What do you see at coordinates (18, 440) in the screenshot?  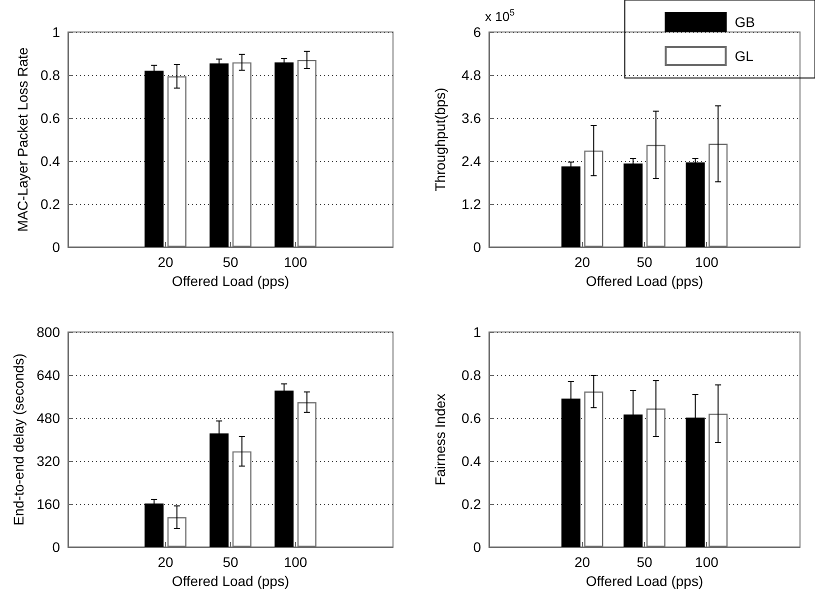 I see `y-axis-title: End-to-end delay (seconds)` at bounding box center [18, 440].